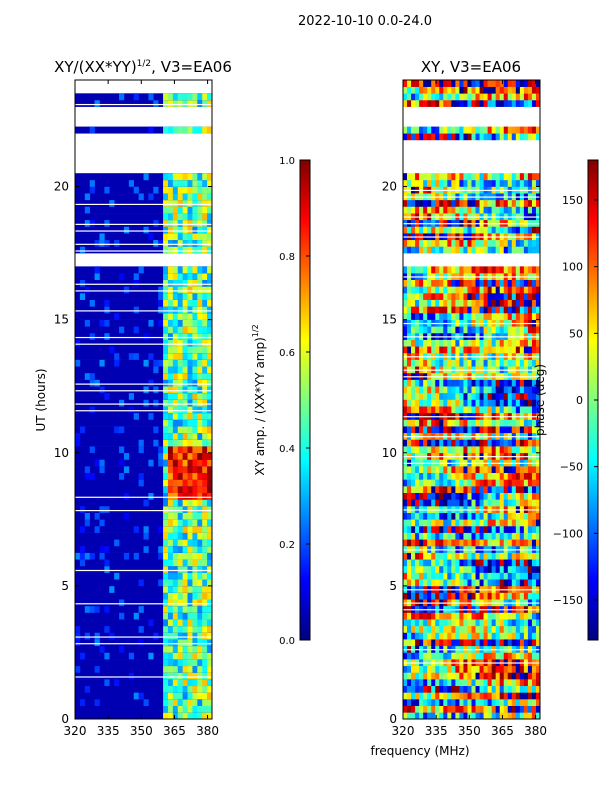 This screenshot has height=800, width=600. I want to click on x-tick-label: 350, so click(469, 731).